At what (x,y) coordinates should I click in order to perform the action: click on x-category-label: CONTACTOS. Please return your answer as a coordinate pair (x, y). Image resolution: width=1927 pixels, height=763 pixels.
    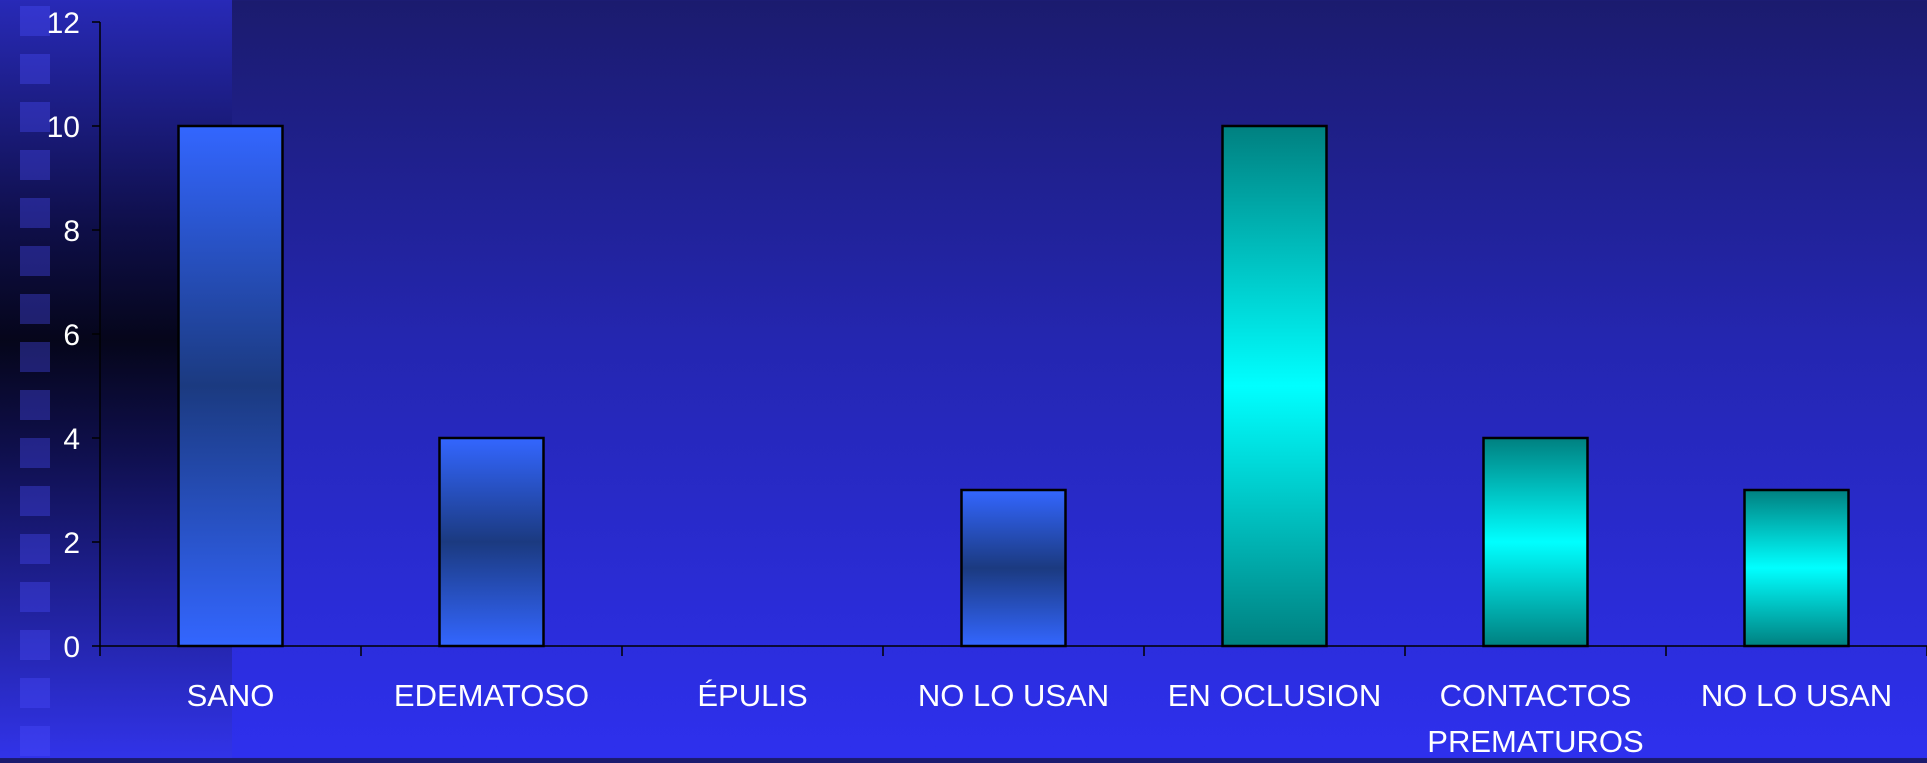
    Looking at the image, I should click on (1536, 695).